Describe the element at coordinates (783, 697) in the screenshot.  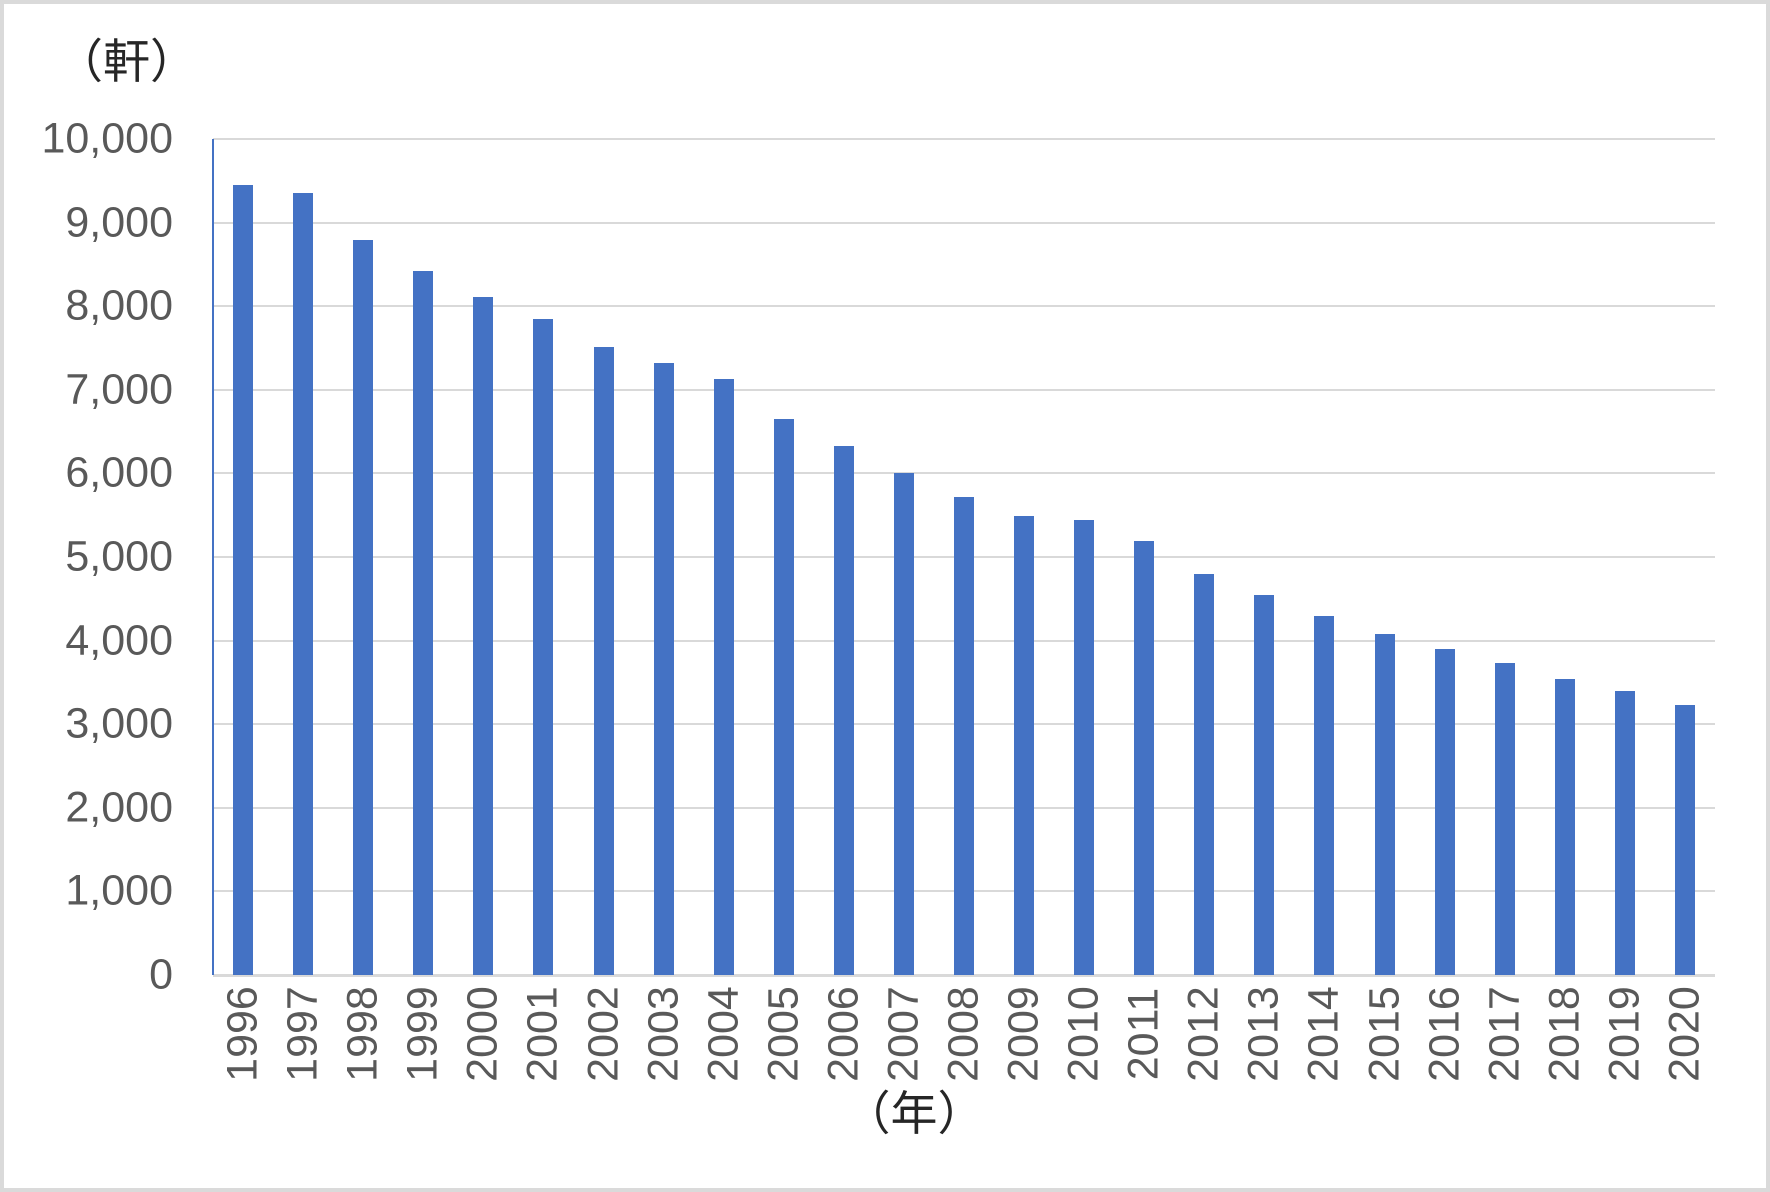
I see `bar-2005` at that location.